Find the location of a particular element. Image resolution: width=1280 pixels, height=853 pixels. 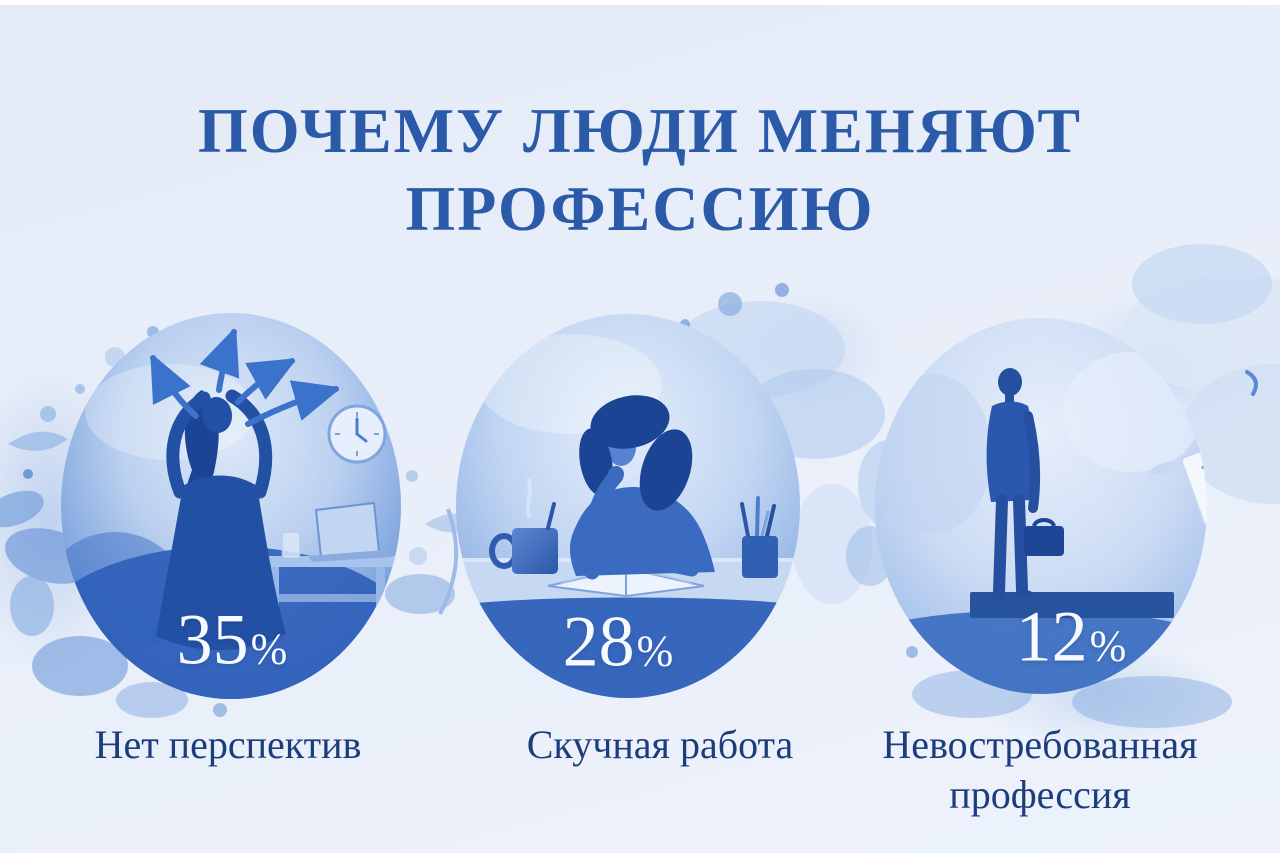

category-label-no-prospects: Нет перспектив is located at coordinates (228, 744).